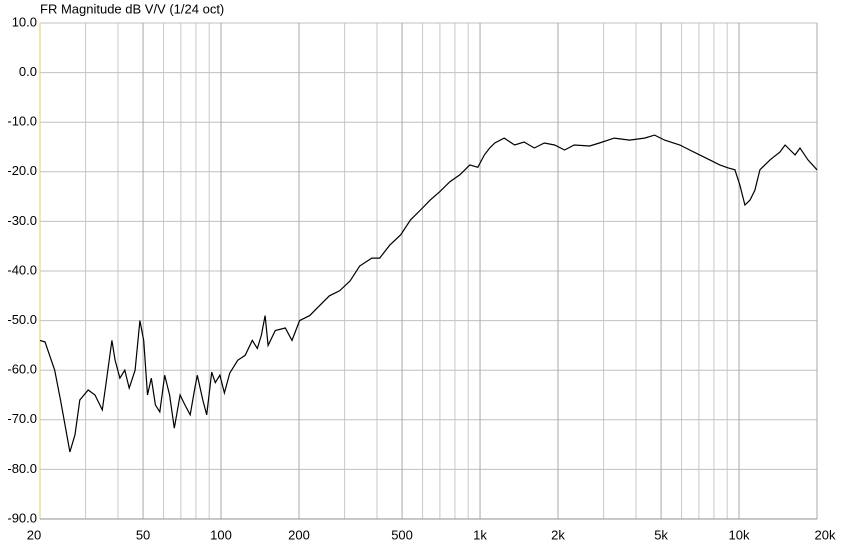  I want to click on x-tick-label: 1k, so click(480, 534).